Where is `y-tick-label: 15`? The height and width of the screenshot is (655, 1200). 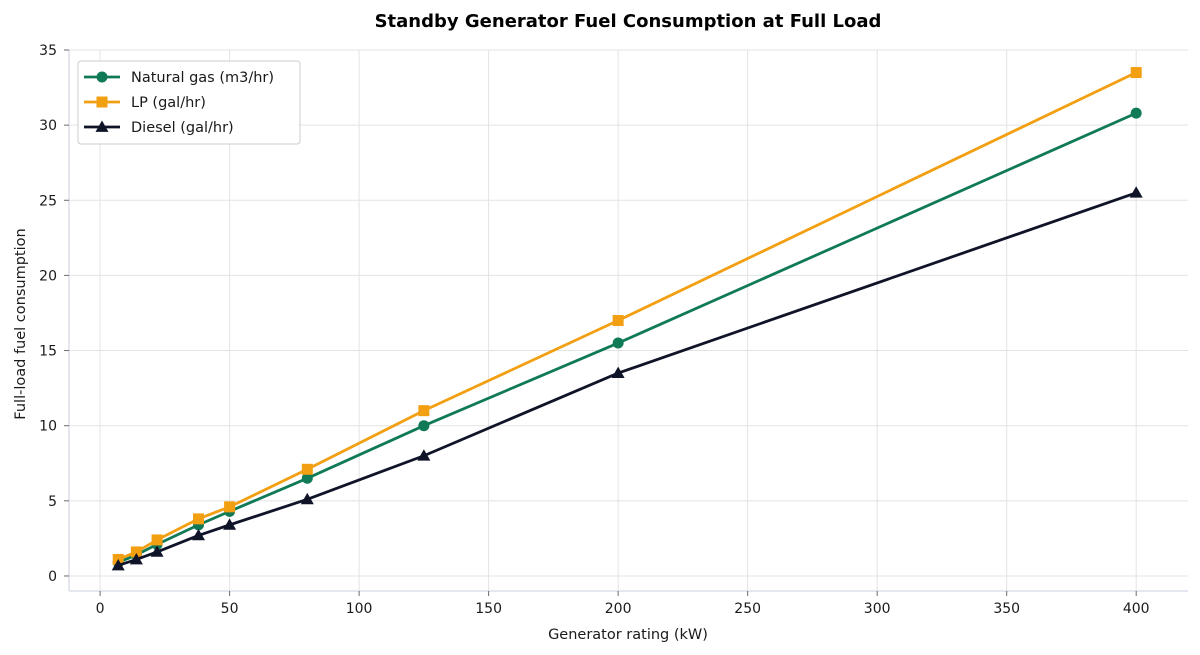
y-tick-label: 15 is located at coordinates (48, 352).